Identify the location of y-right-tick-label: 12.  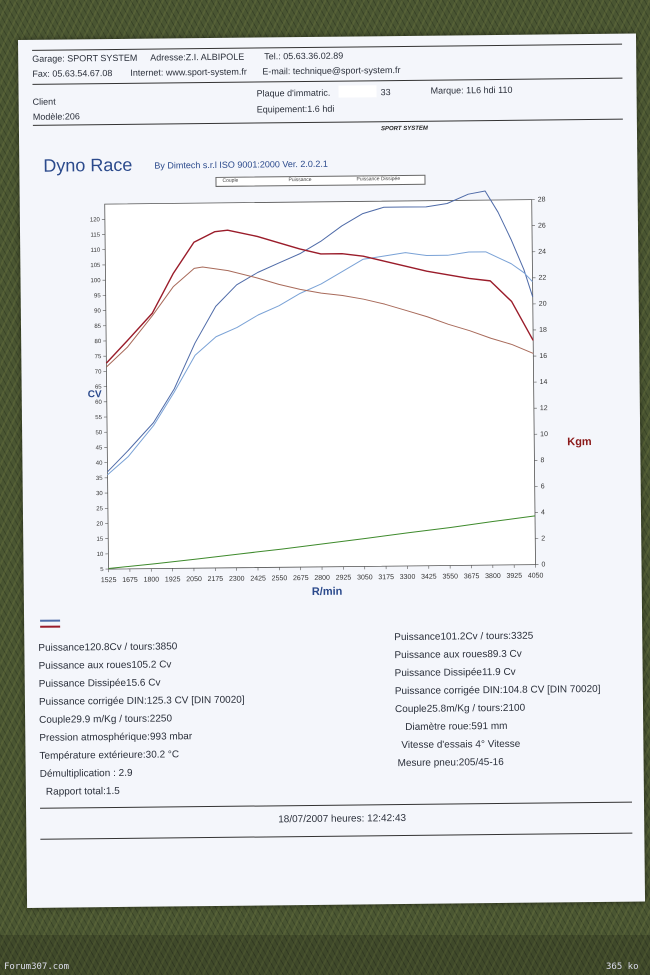
(544, 408).